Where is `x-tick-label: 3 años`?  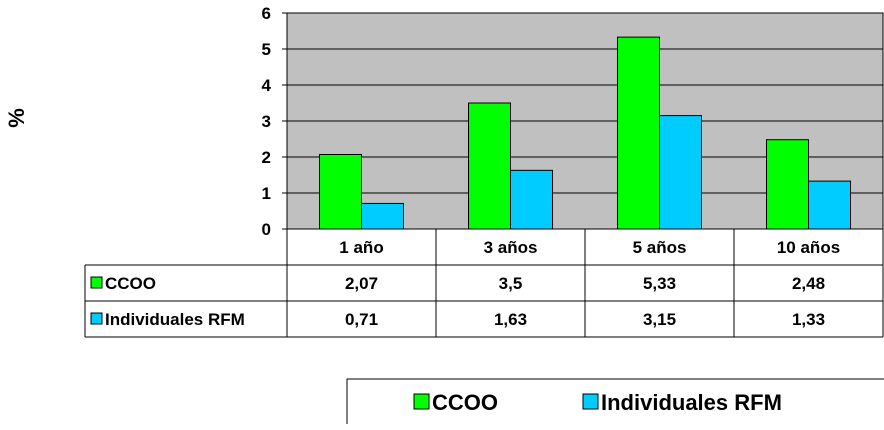
x-tick-label: 3 años is located at coordinates (511, 247).